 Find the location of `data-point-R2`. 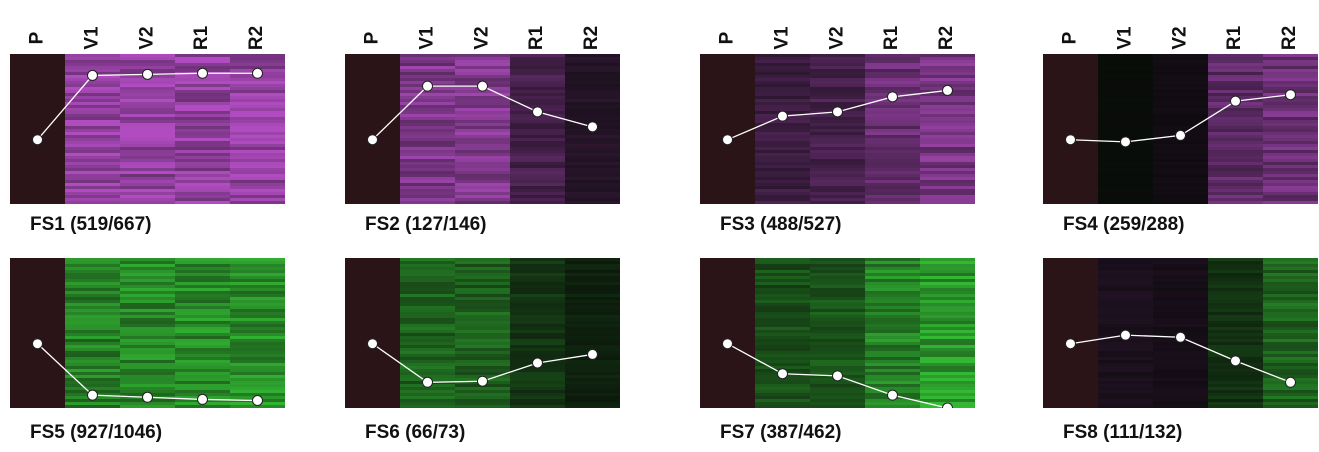

data-point-R2 is located at coordinates (592, 127).